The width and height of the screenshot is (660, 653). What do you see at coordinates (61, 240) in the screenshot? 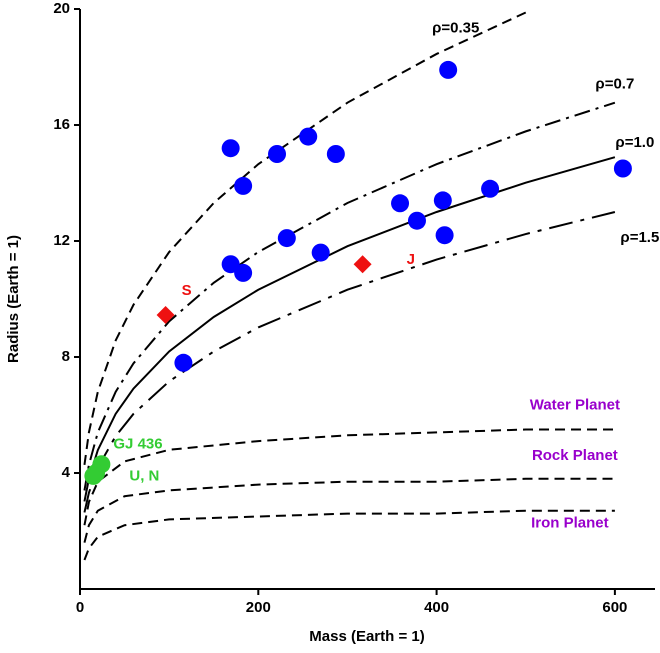
I see `y-tick-label: 12` at bounding box center [61, 240].